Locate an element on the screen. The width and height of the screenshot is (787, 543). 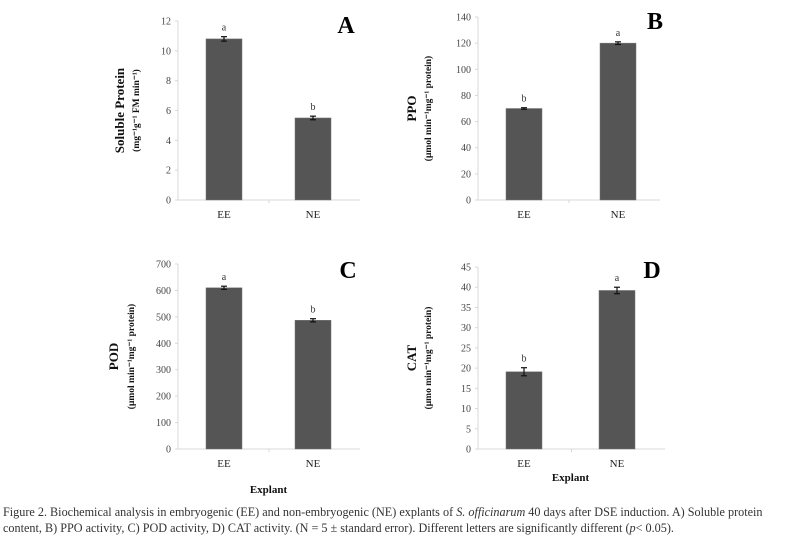
y-tick-label: 45 is located at coordinates (466, 268).